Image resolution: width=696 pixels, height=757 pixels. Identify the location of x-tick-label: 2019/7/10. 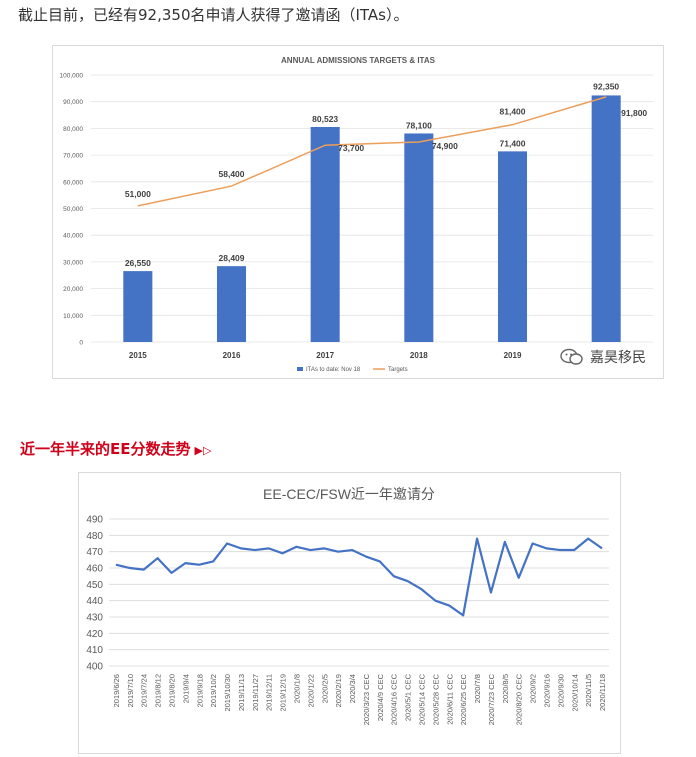
(130, 690).